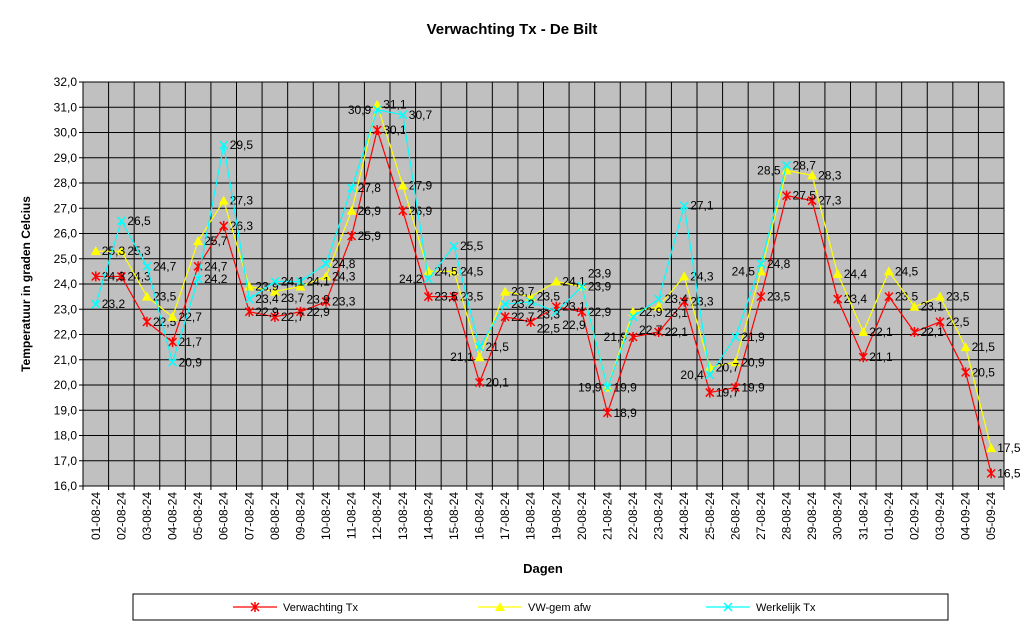  Describe the element at coordinates (651, 312) in the screenshot. I see `data-label: 22,9` at that location.